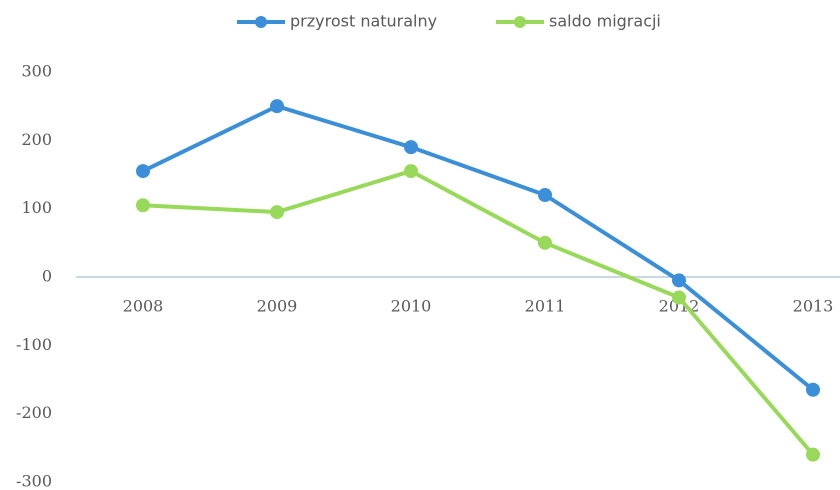 This screenshot has height=490, width=840. Describe the element at coordinates (363, 21) in the screenshot. I see `legend-label: przyrost naturalny` at that location.